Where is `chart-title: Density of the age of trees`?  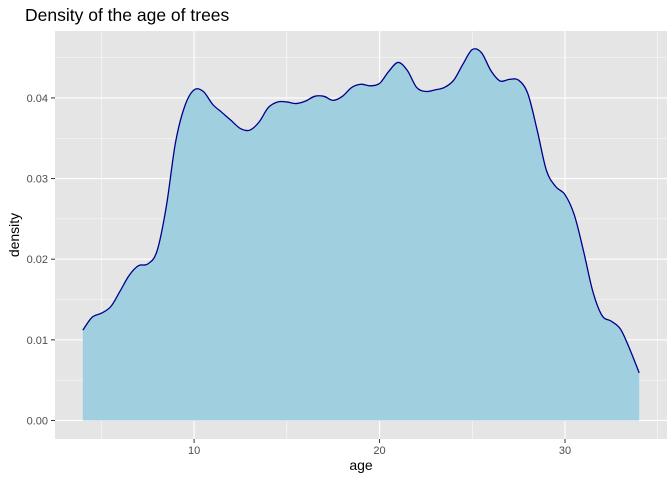 chart-title: Density of the age of trees is located at coordinates (127, 15).